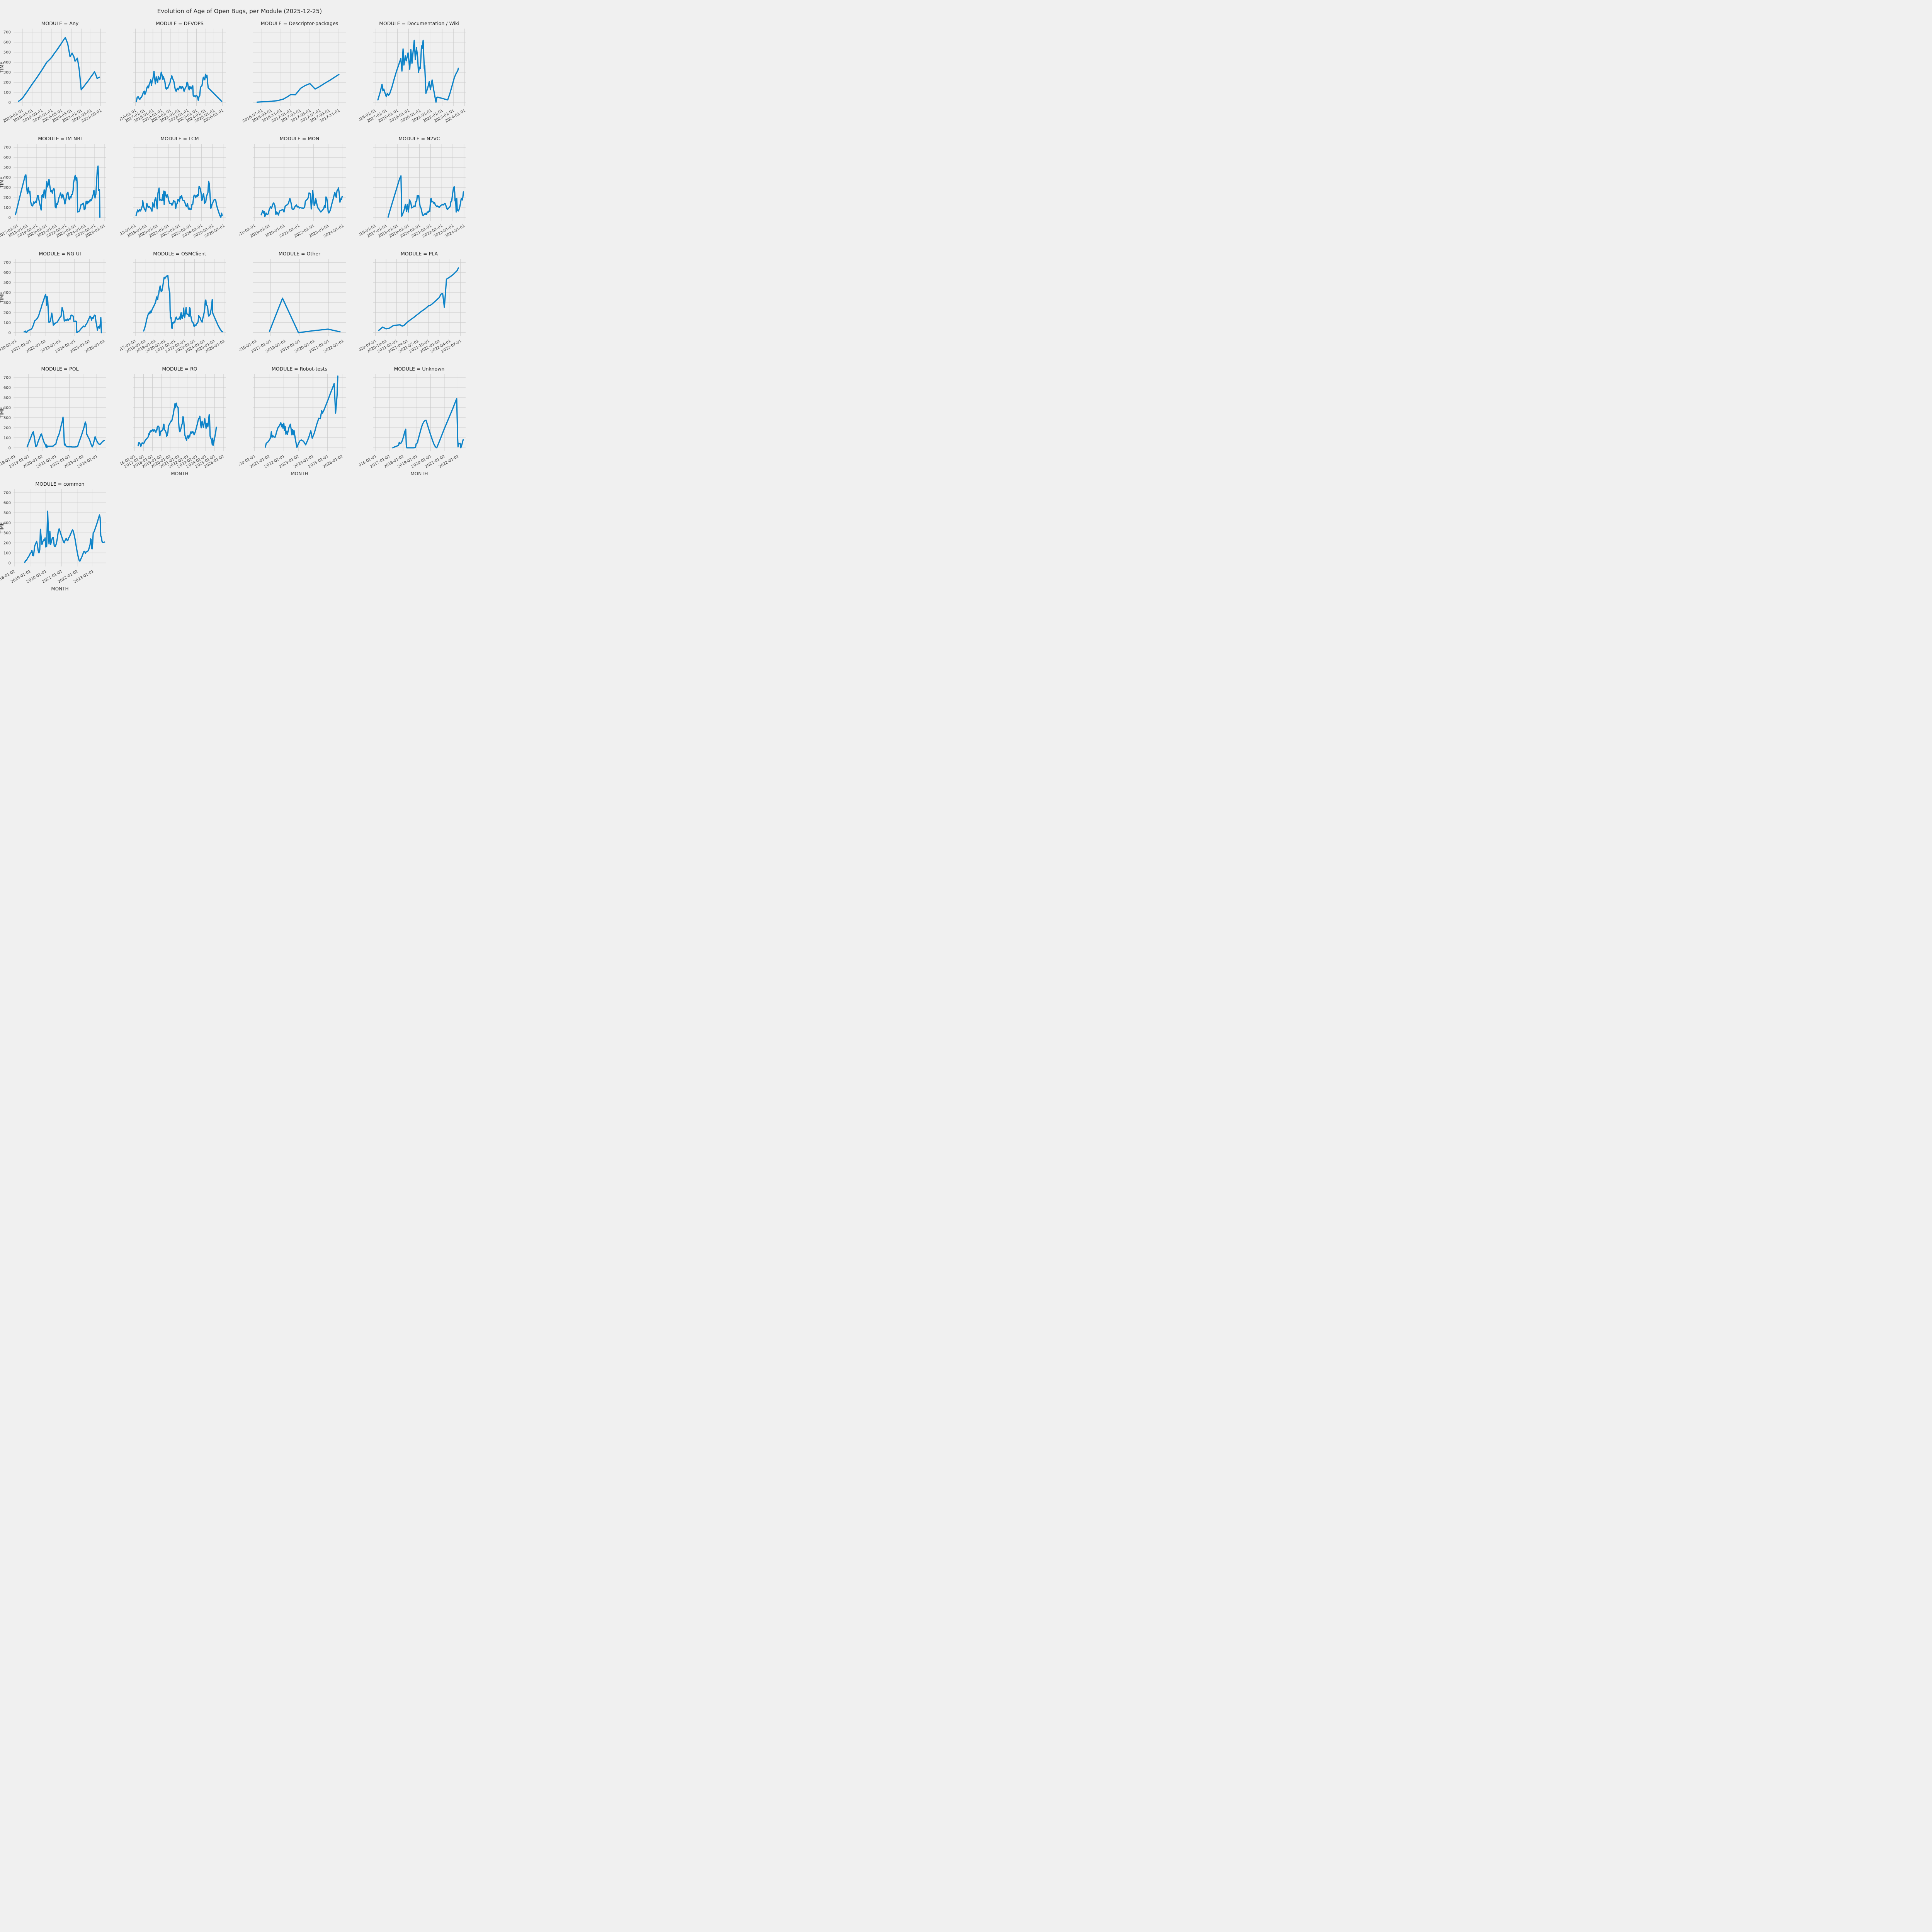 Image resolution: width=1932 pixels, height=1932 pixels. I want to click on chart-title: MODULE = POL, so click(60, 369).